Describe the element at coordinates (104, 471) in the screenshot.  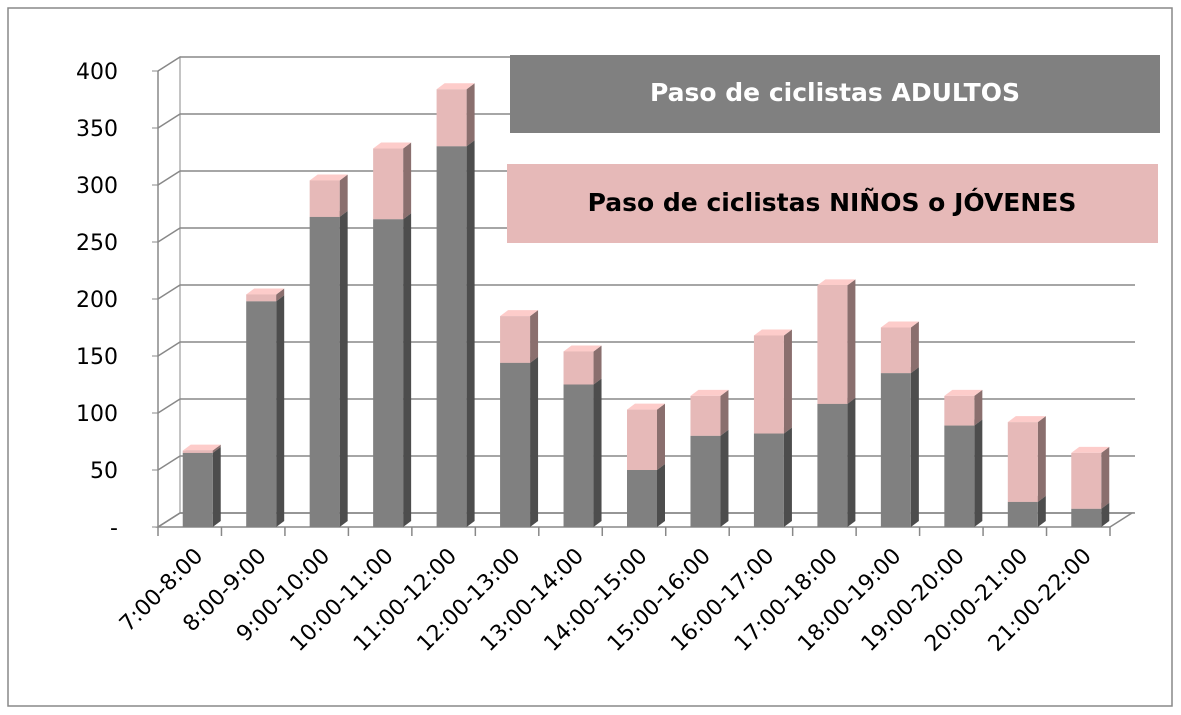
I see `y-tick-label: 50` at that location.